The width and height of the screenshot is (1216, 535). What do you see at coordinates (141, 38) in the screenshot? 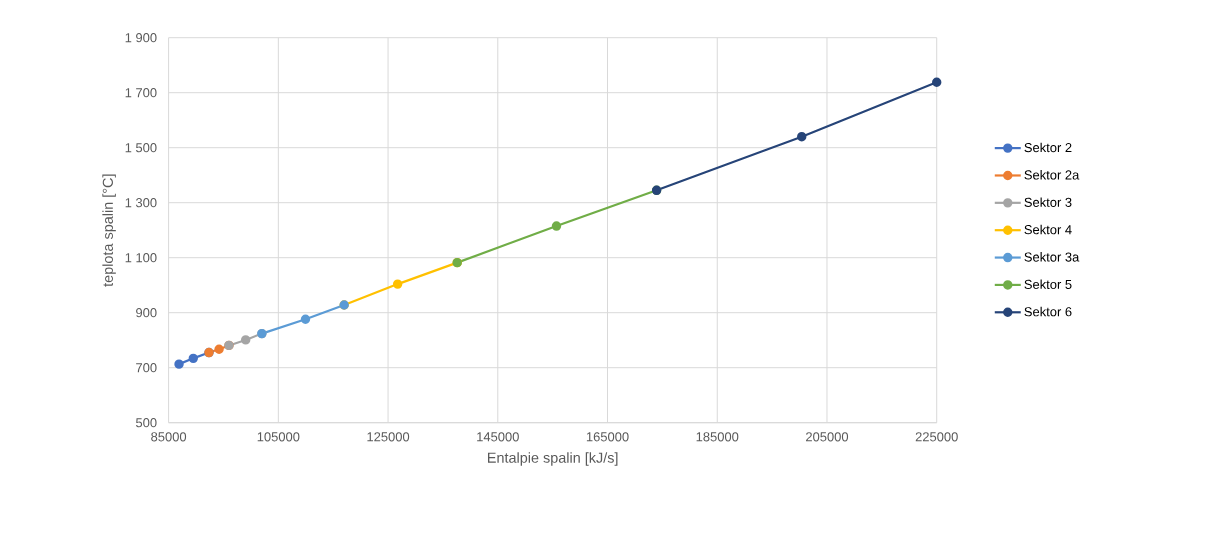
I see `y-tick-label: 1 900` at bounding box center [141, 38].